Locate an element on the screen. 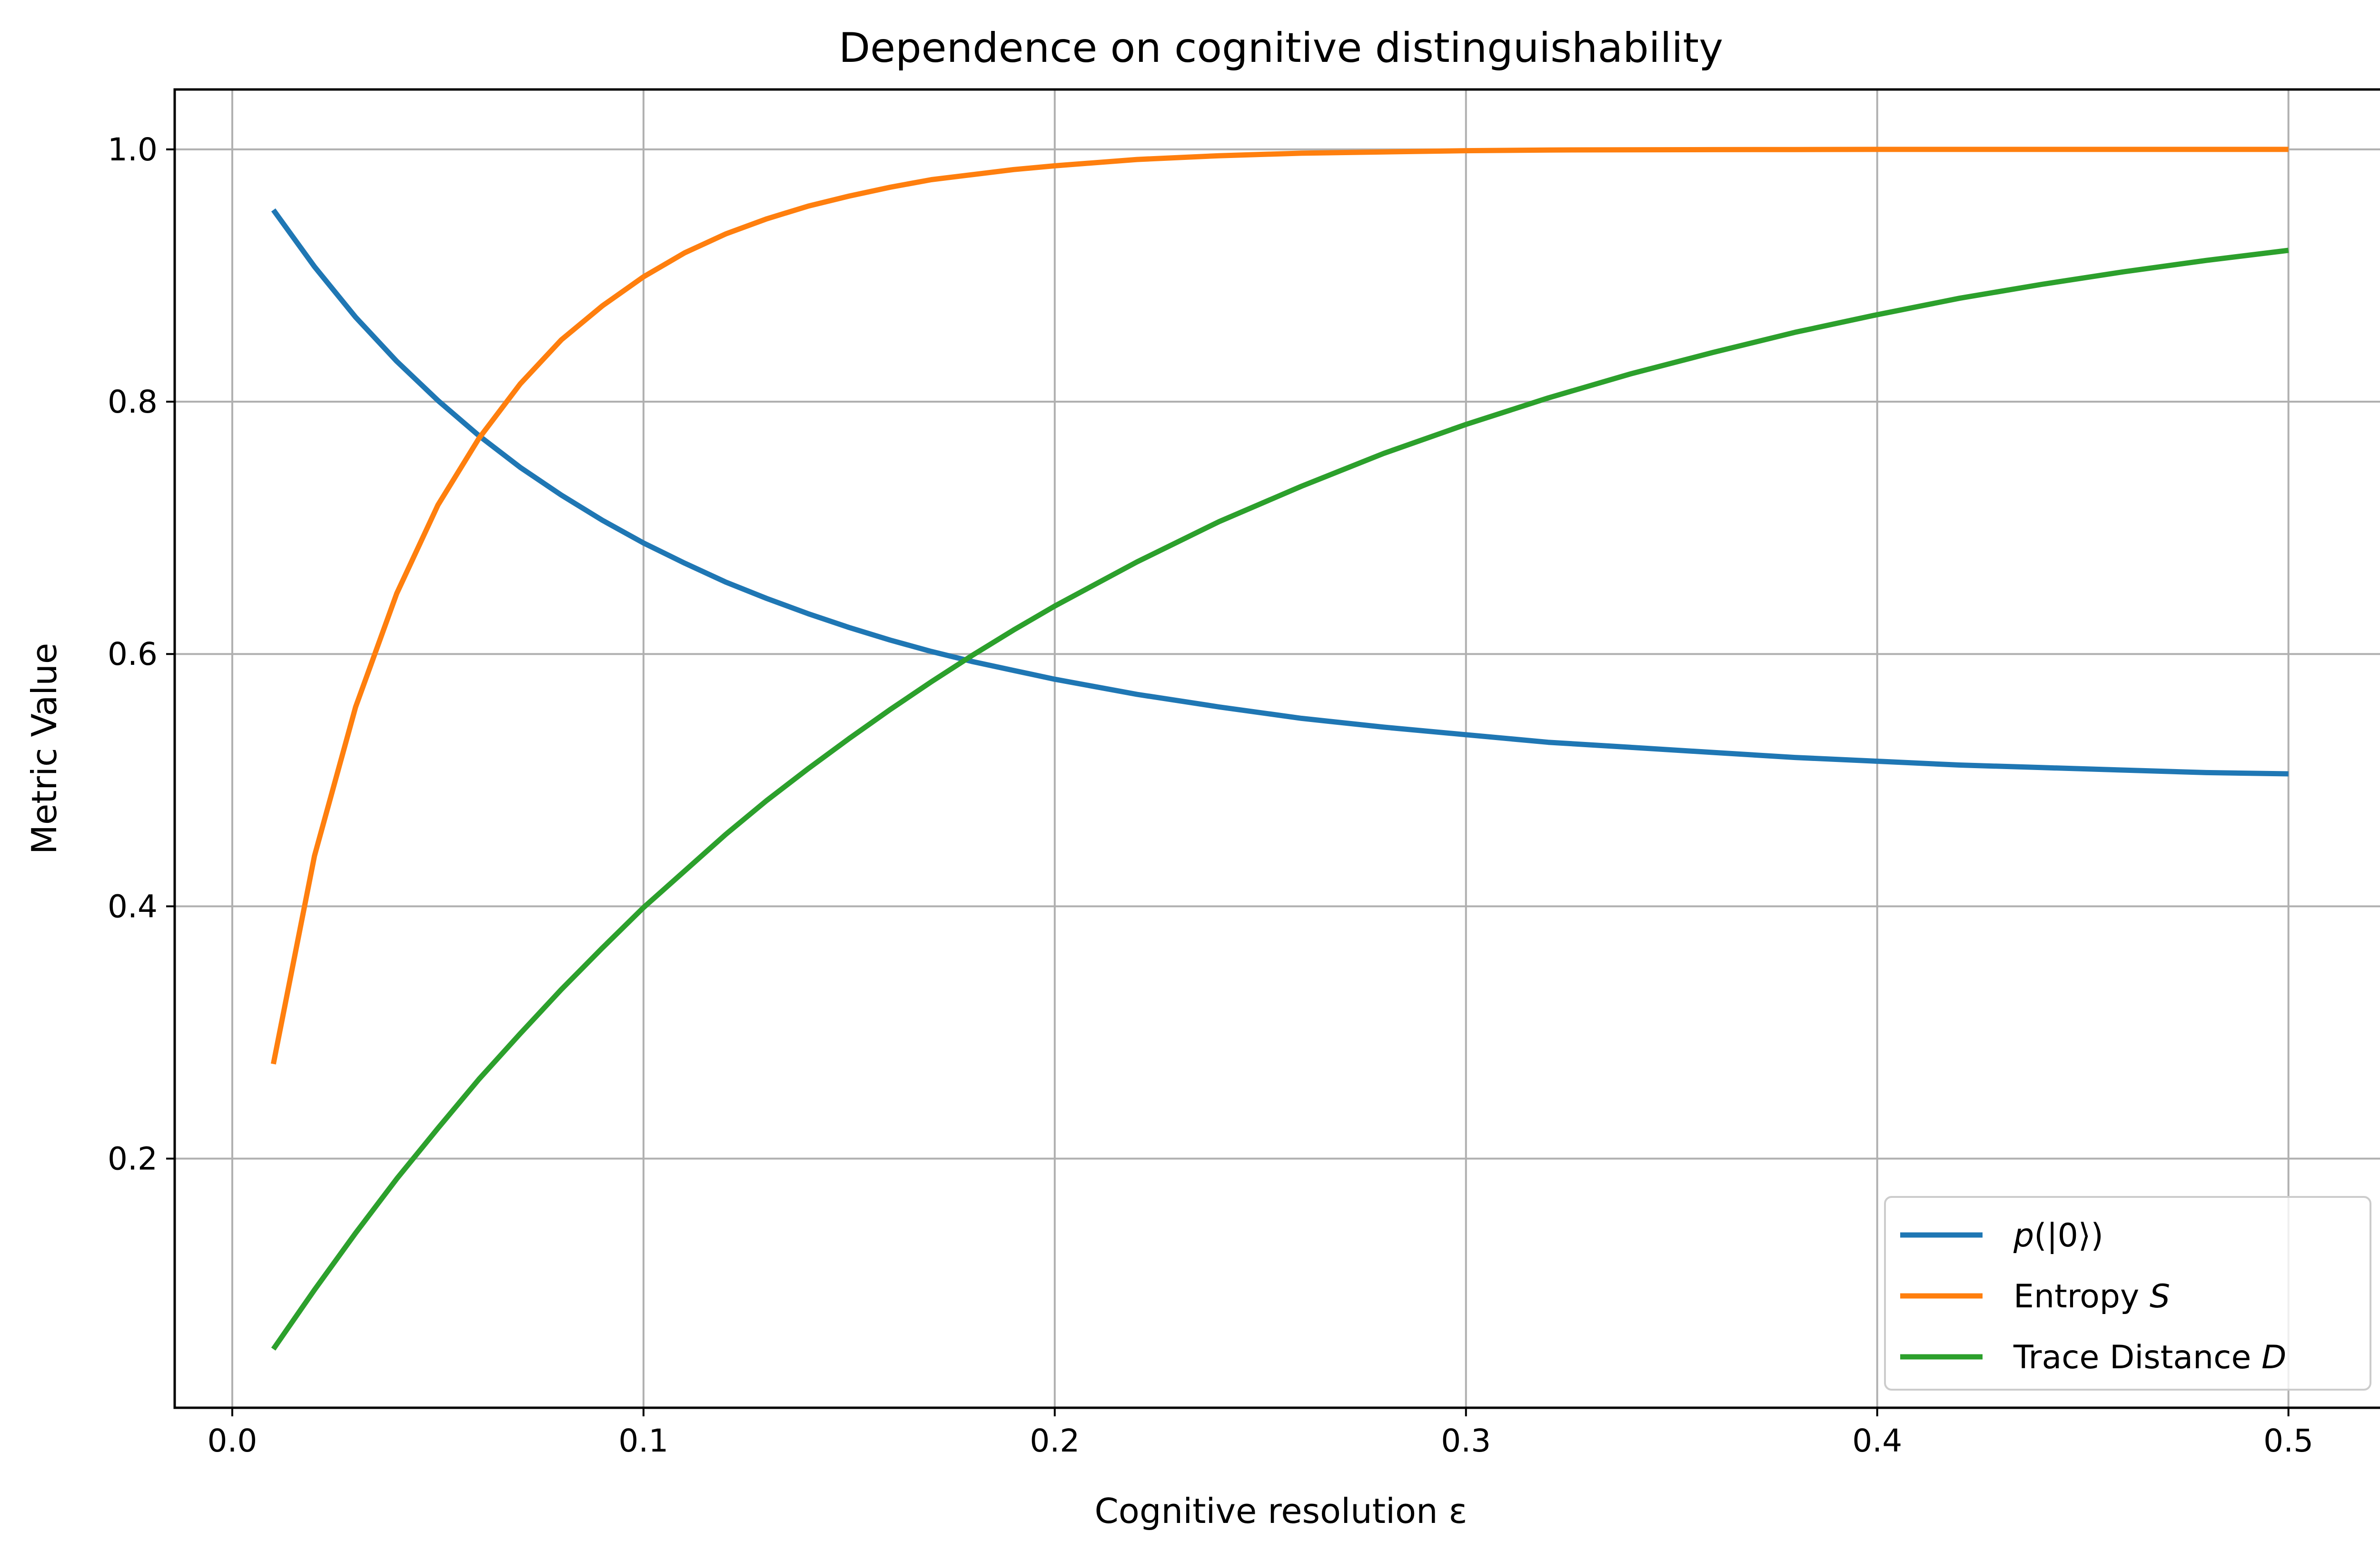  legend-label-suffix: (|0⟩) is located at coordinates (2068, 1236).